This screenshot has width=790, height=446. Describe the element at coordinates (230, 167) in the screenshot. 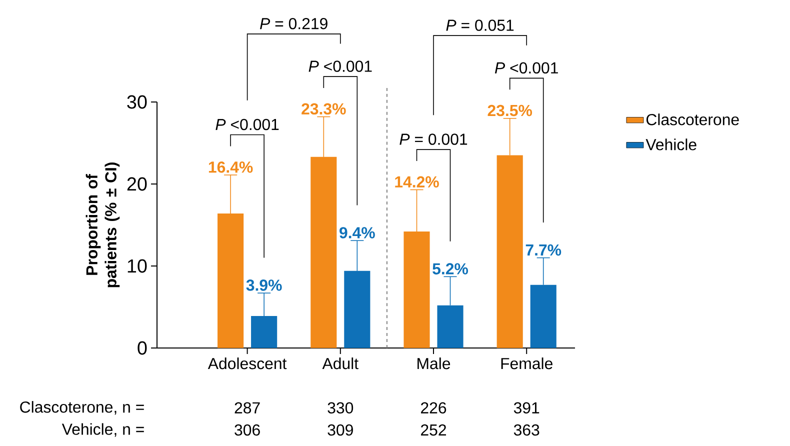

I see `data-label: 16.4%` at that location.